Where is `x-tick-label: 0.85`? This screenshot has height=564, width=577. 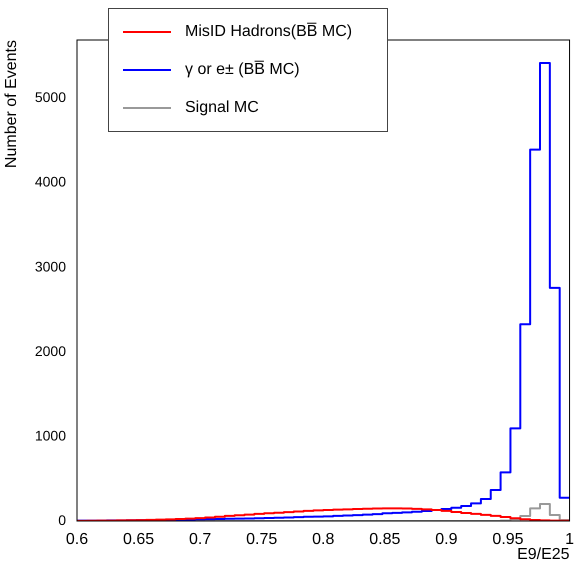 x-tick-label: 0.85 is located at coordinates (385, 539).